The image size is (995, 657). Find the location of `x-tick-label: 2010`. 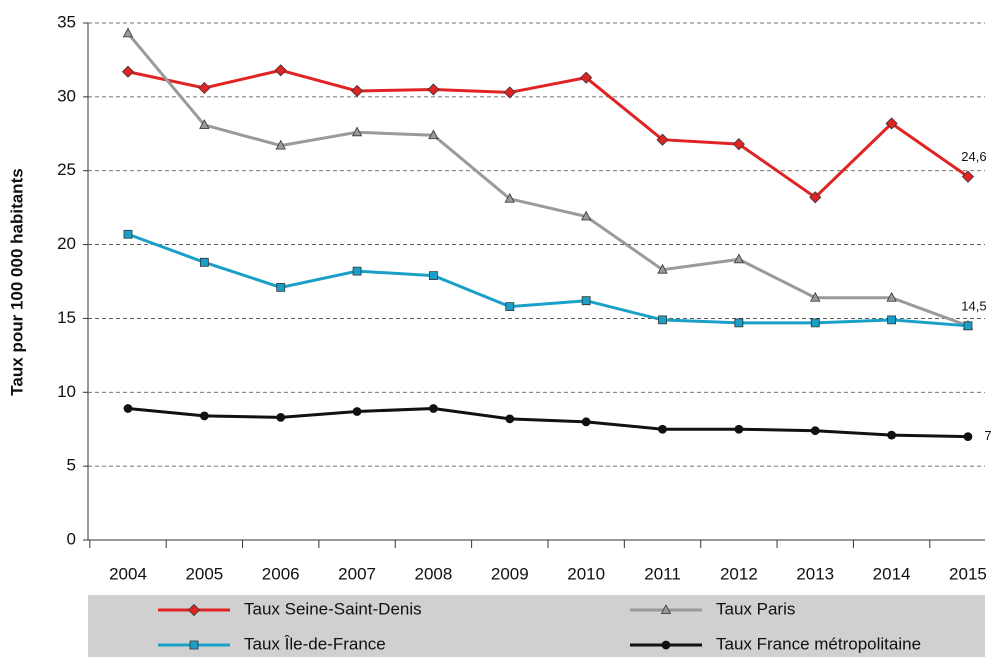

x-tick-label: 2010 is located at coordinates (586, 573).